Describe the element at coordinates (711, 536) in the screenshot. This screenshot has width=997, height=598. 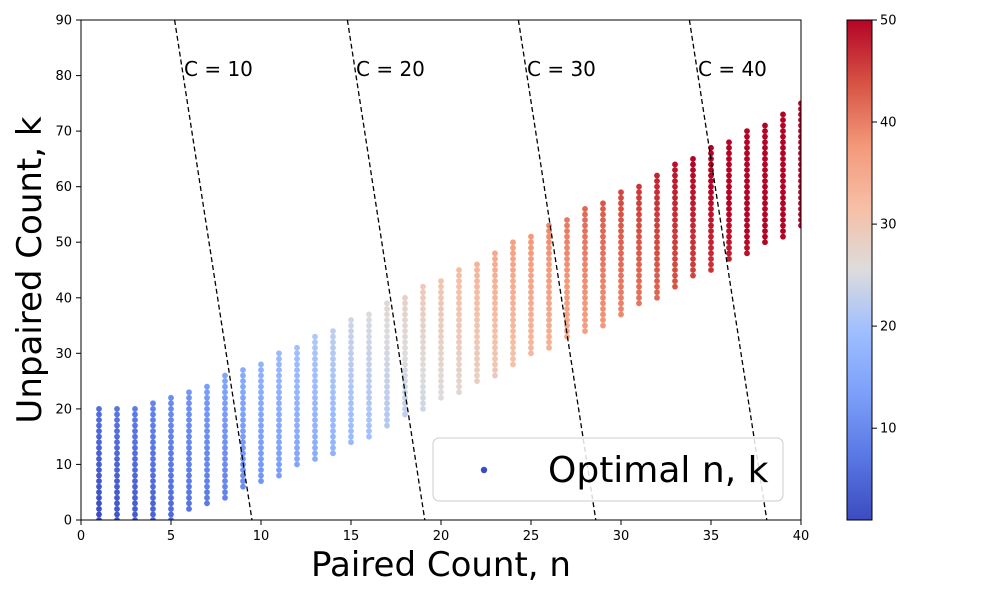
I see `x-tick-label: 35` at that location.